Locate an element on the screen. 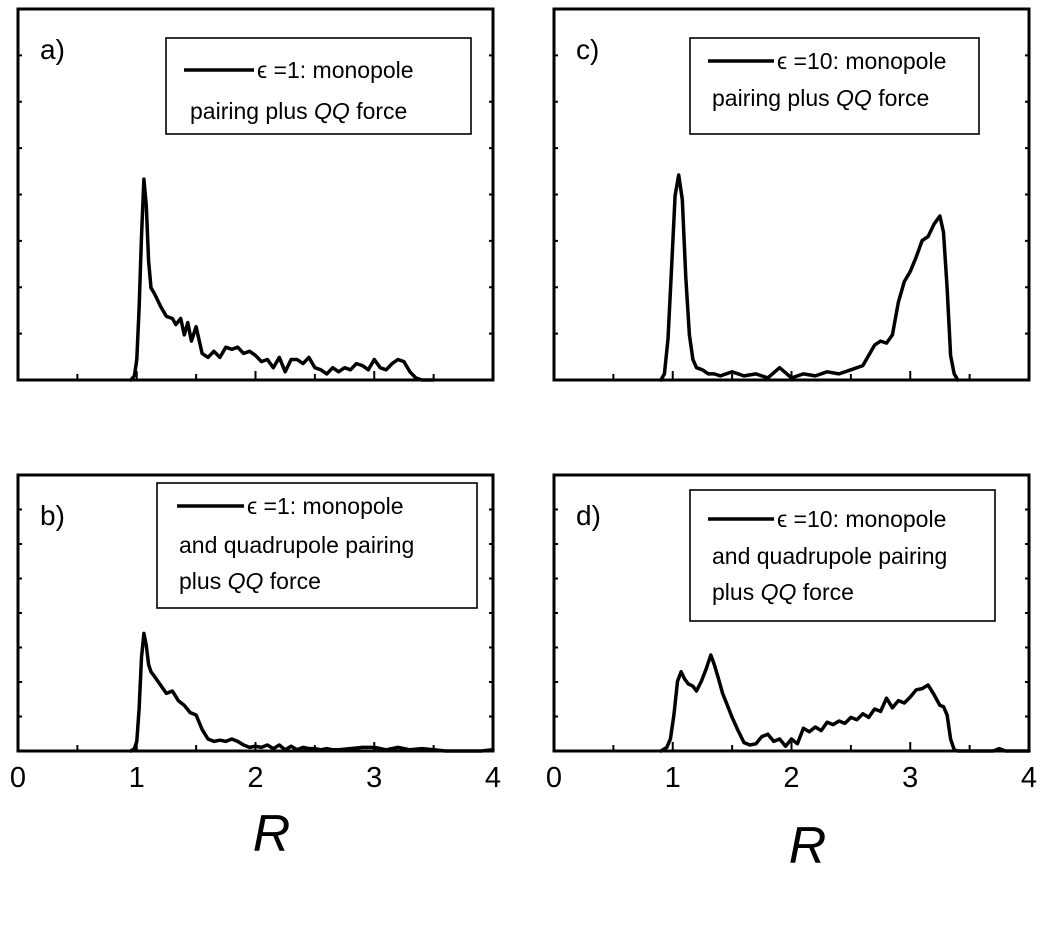  panel-label: b) is located at coordinates (52, 515).